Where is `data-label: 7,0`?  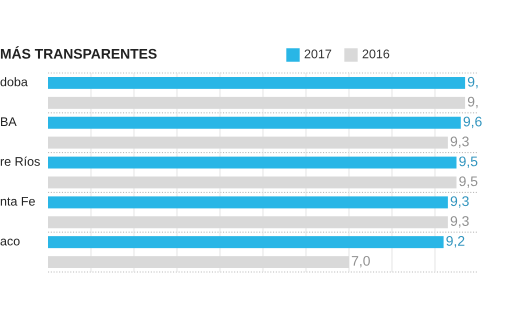
data-label: 7,0 is located at coordinates (361, 262).